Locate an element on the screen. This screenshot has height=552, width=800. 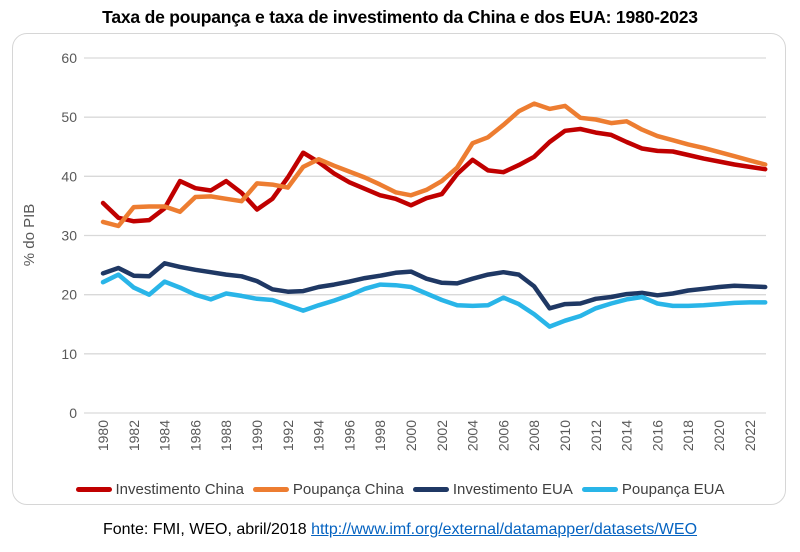
x-tick-label-2022: 2022 is located at coordinates (750, 435).